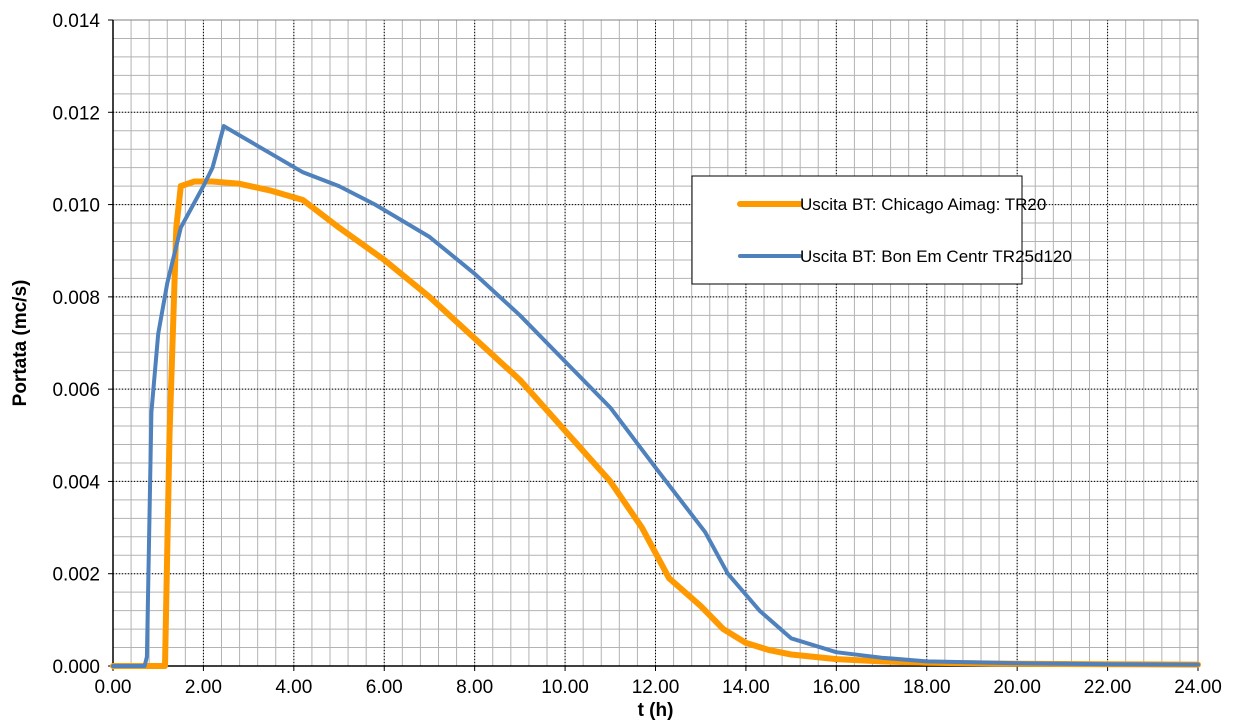  Describe the element at coordinates (76, 298) in the screenshot. I see `y-tick-label: 0.008` at that location.